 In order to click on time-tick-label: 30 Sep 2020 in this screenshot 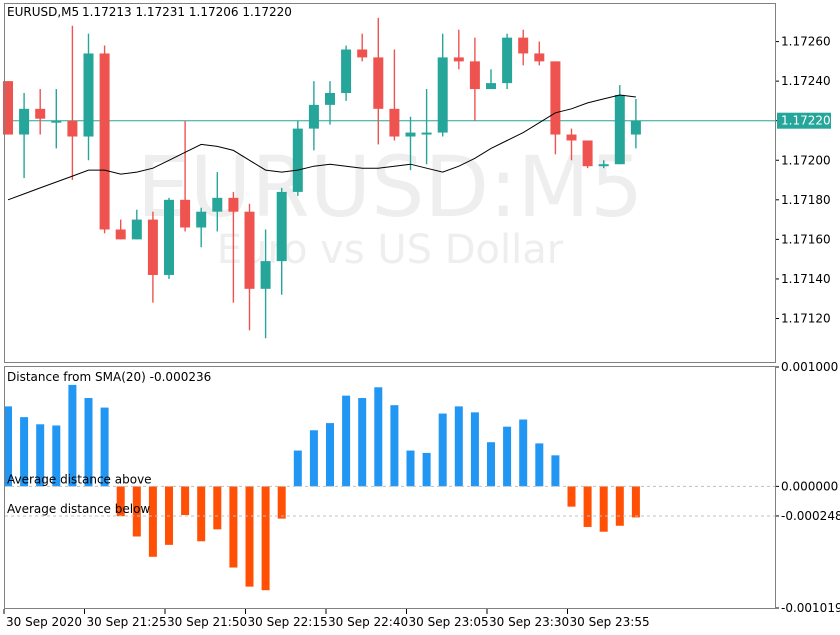, I will do `click(44, 622)`.